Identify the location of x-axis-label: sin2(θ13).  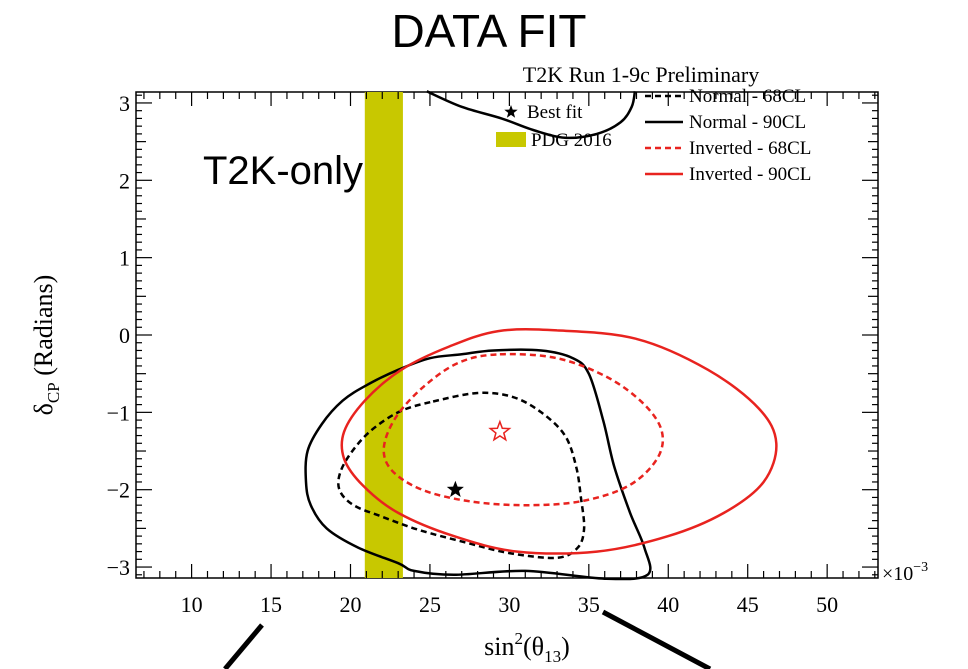
(527, 647).